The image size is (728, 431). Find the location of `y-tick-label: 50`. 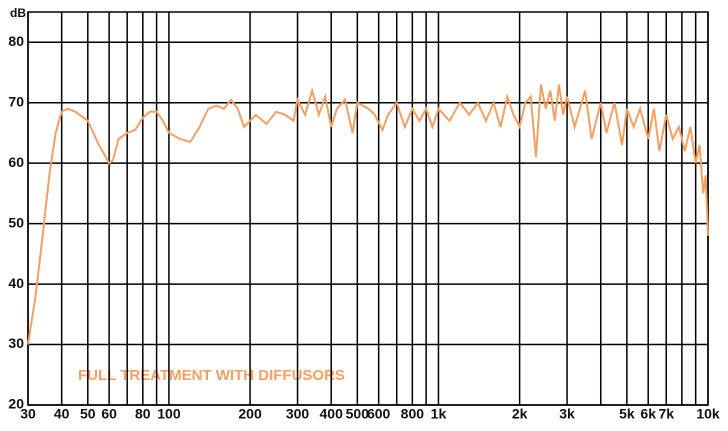

y-tick-label: 50 is located at coordinates (16, 222).